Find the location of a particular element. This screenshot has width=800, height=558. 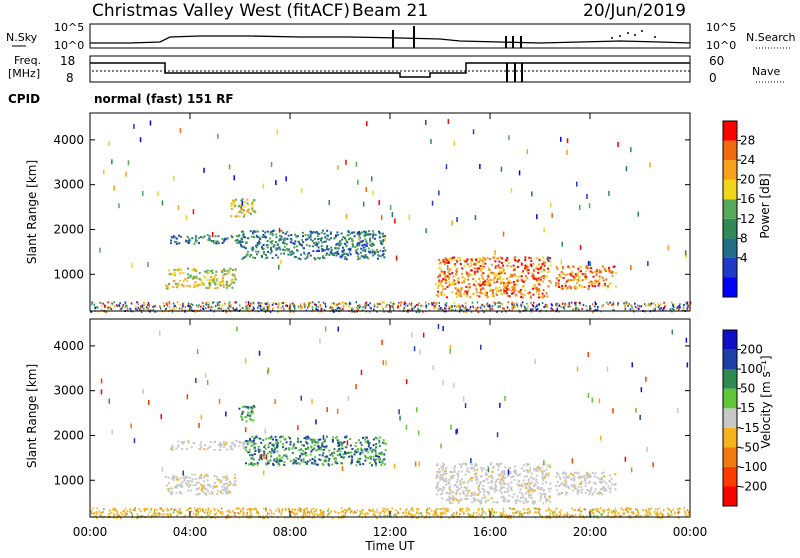

nave-label: Nave is located at coordinates (766, 71).